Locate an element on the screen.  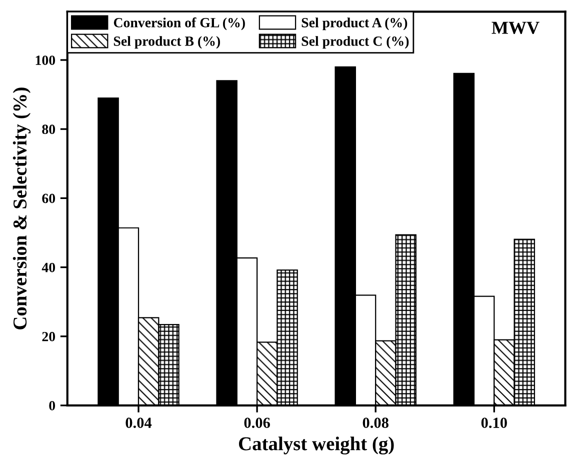
y-tick-label: 20 is located at coordinates (49, 337).